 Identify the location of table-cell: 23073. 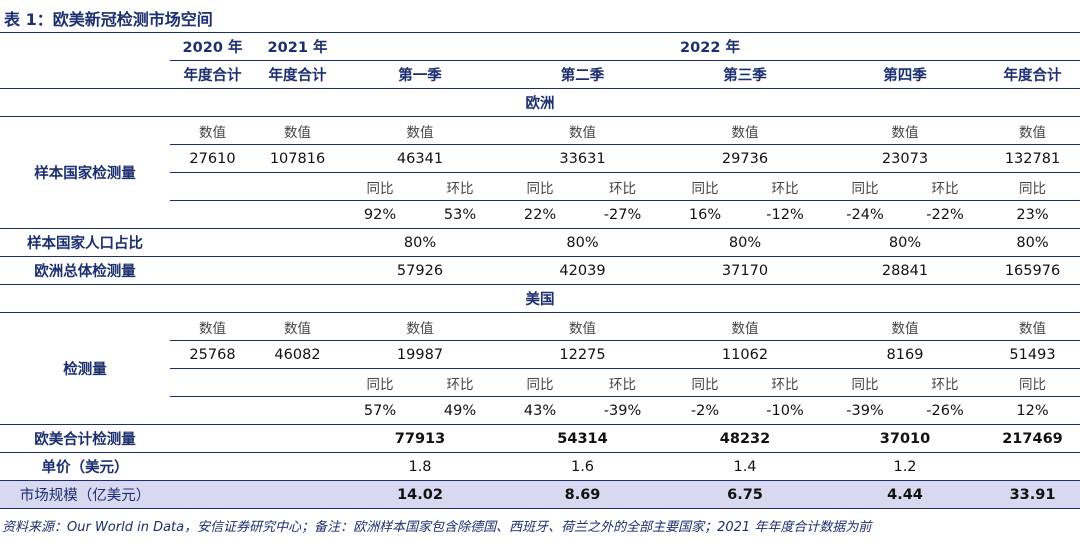
(905, 158).